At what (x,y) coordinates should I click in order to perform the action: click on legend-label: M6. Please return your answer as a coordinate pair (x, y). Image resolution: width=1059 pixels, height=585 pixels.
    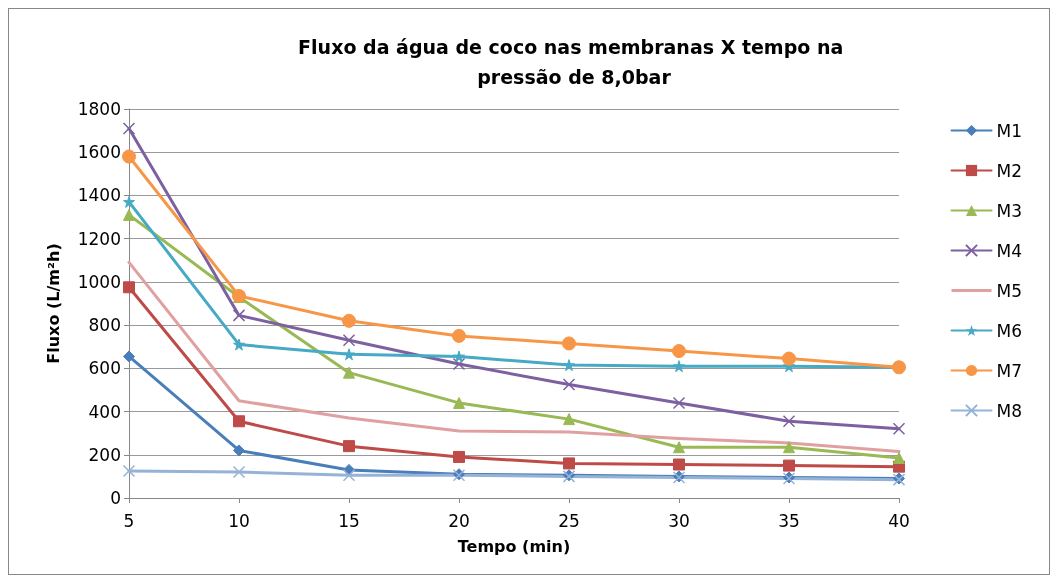
    Looking at the image, I should click on (1009, 330).